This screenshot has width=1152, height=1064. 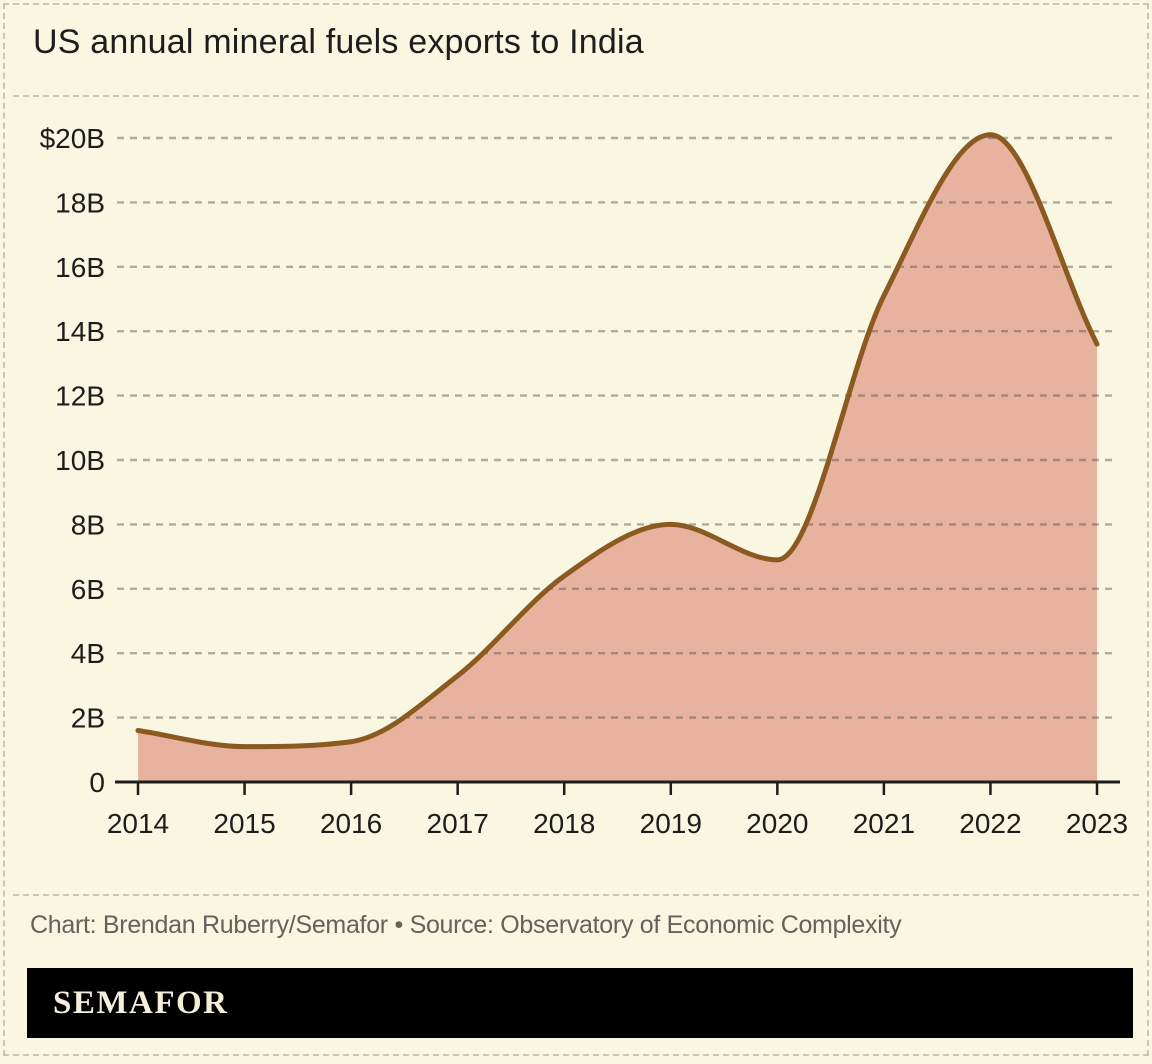 What do you see at coordinates (884, 823) in the screenshot?
I see `x-tick-label: 2021` at bounding box center [884, 823].